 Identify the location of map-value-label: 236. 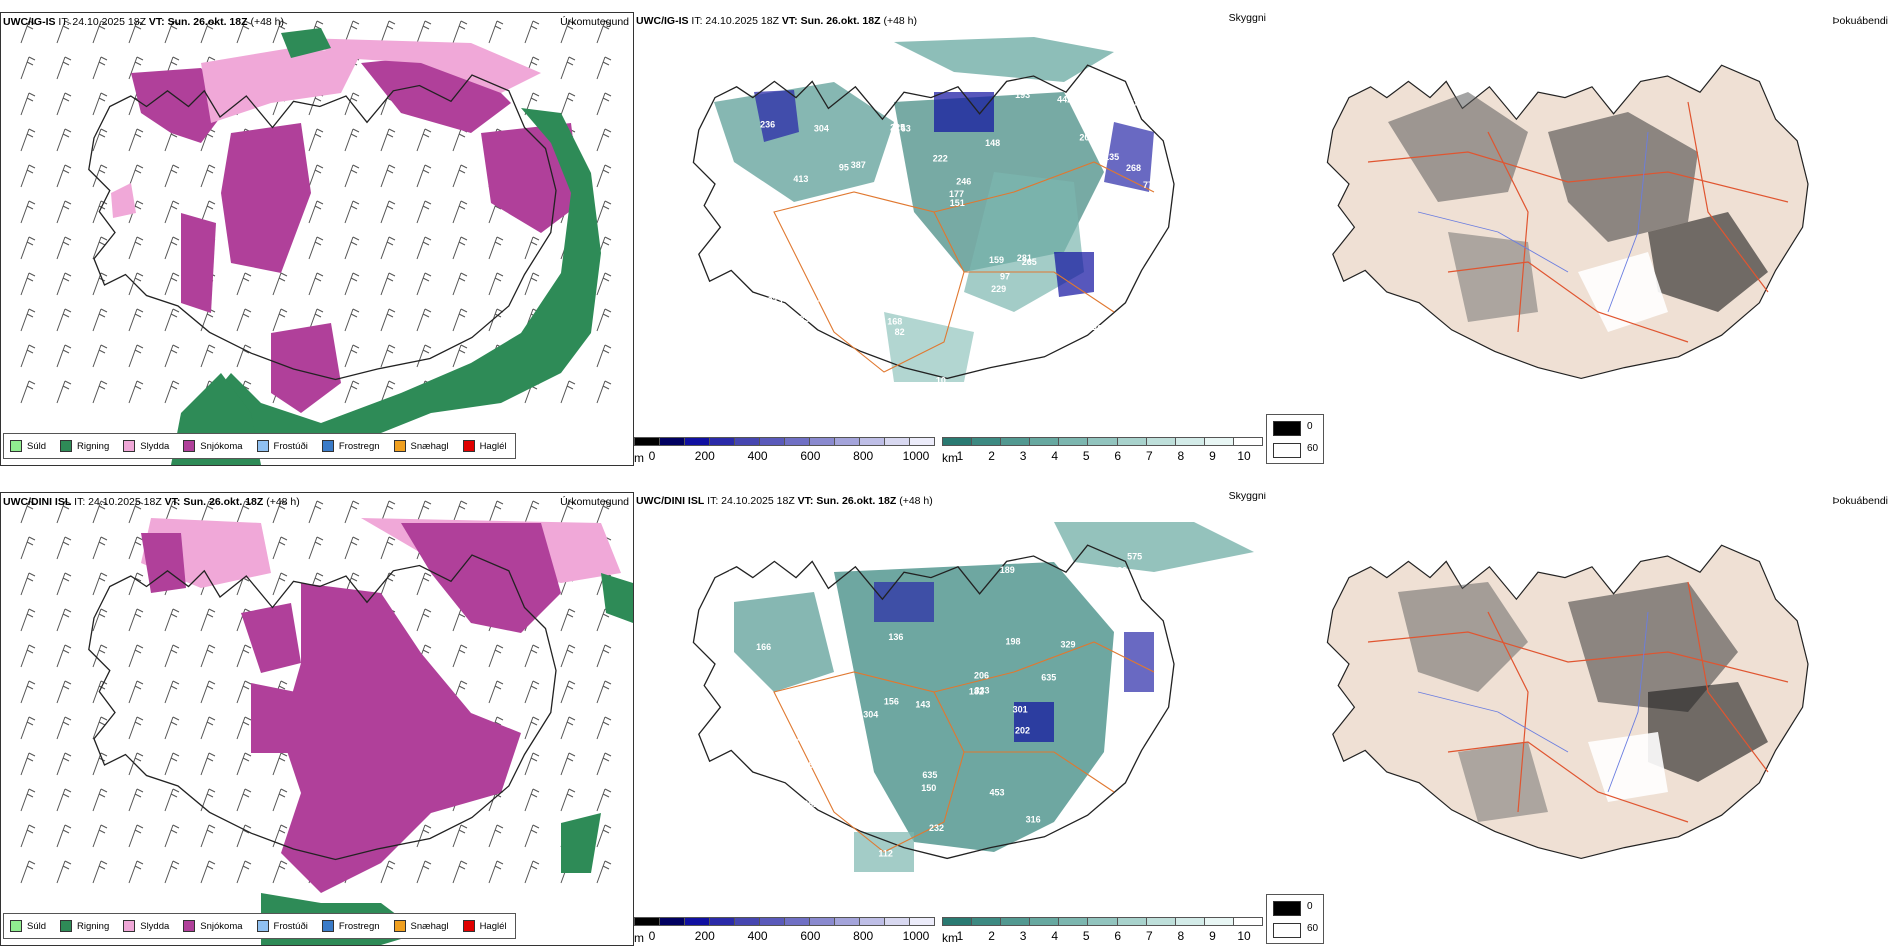
(767, 125).